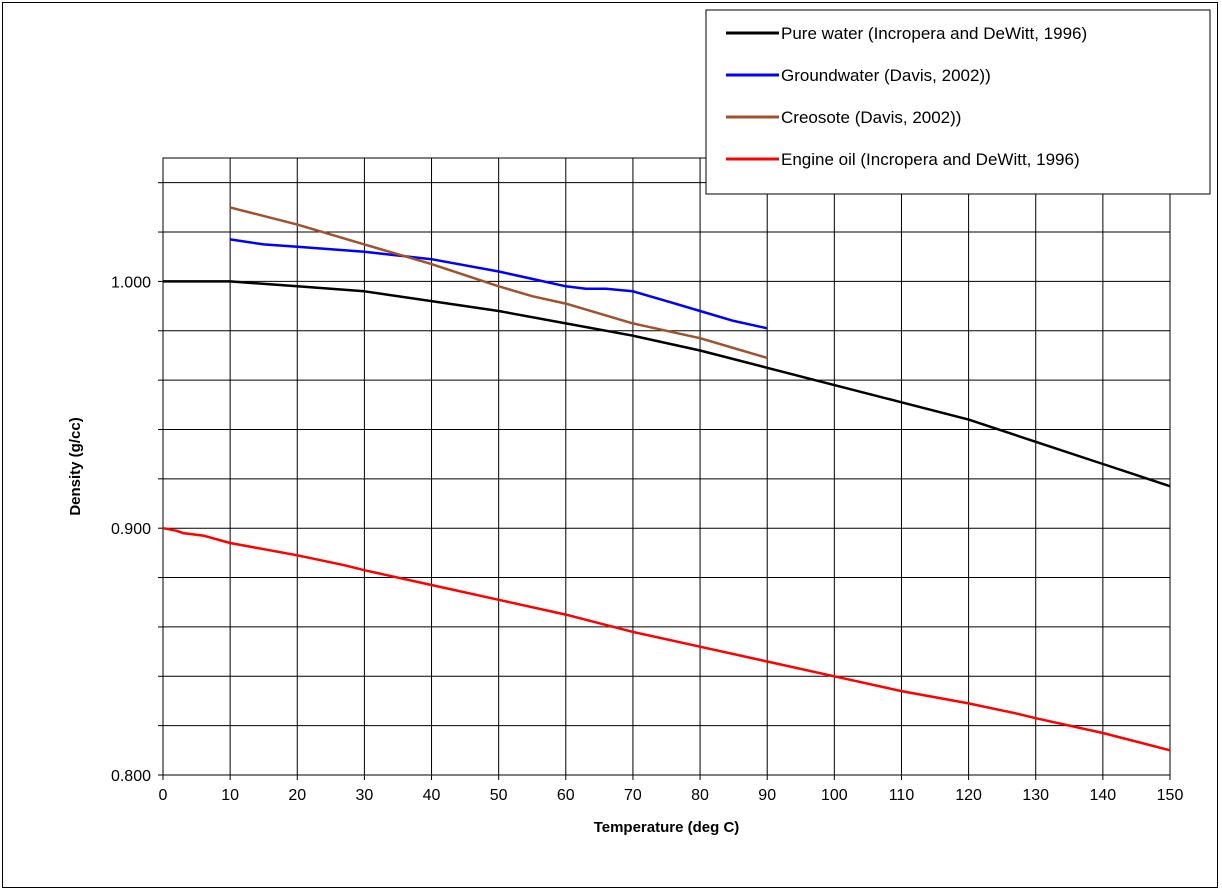  I want to click on legend-label: Engine oil (Incropera and DeWitt, 1996), so click(930, 159).